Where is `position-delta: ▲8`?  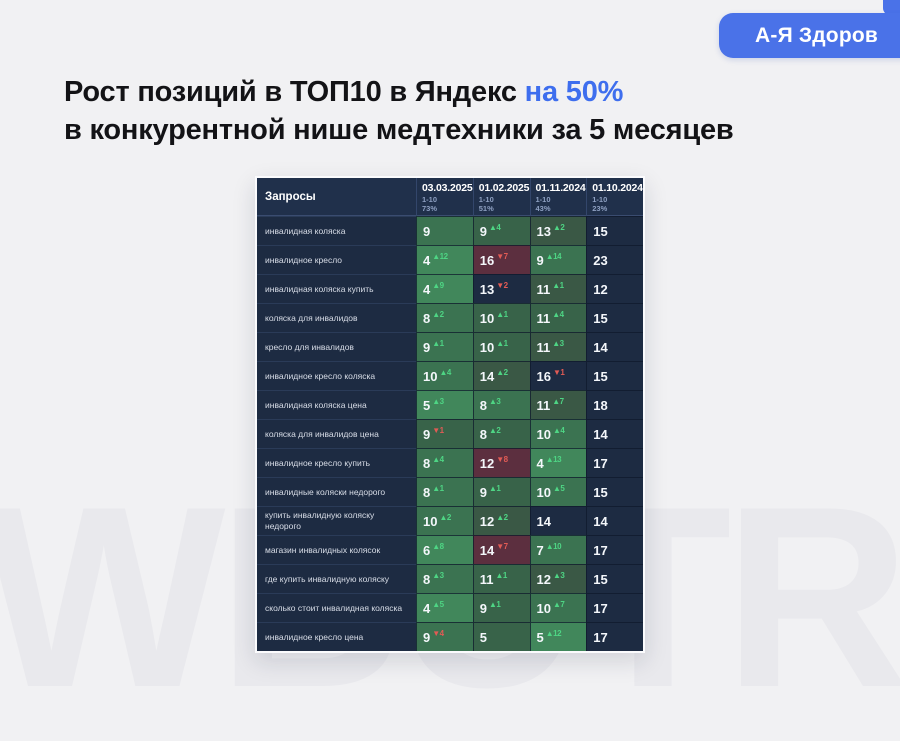 position-delta: ▲8 is located at coordinates (438, 546).